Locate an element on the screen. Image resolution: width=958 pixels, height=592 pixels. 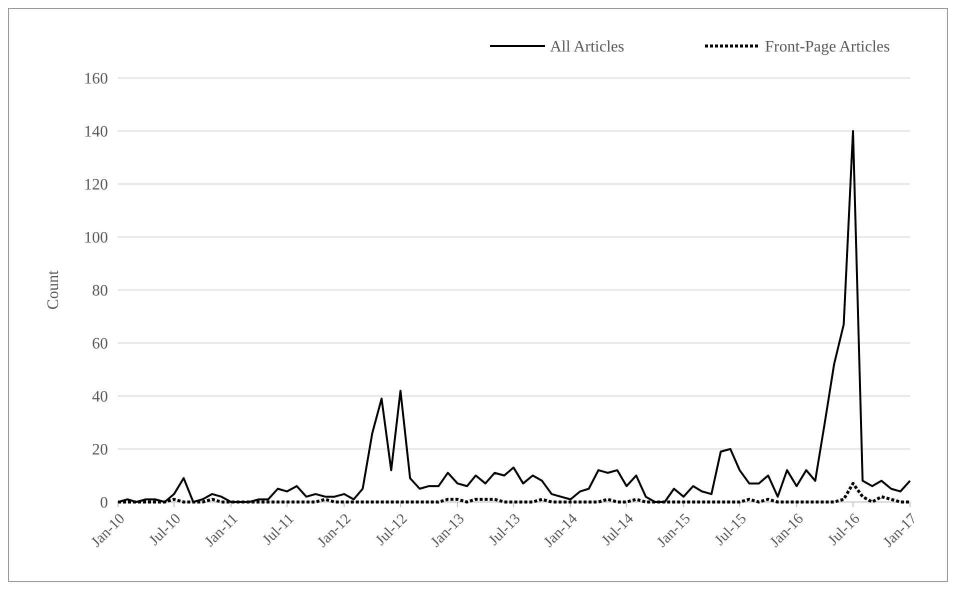
y-tick-label: 160 is located at coordinates (96, 79).